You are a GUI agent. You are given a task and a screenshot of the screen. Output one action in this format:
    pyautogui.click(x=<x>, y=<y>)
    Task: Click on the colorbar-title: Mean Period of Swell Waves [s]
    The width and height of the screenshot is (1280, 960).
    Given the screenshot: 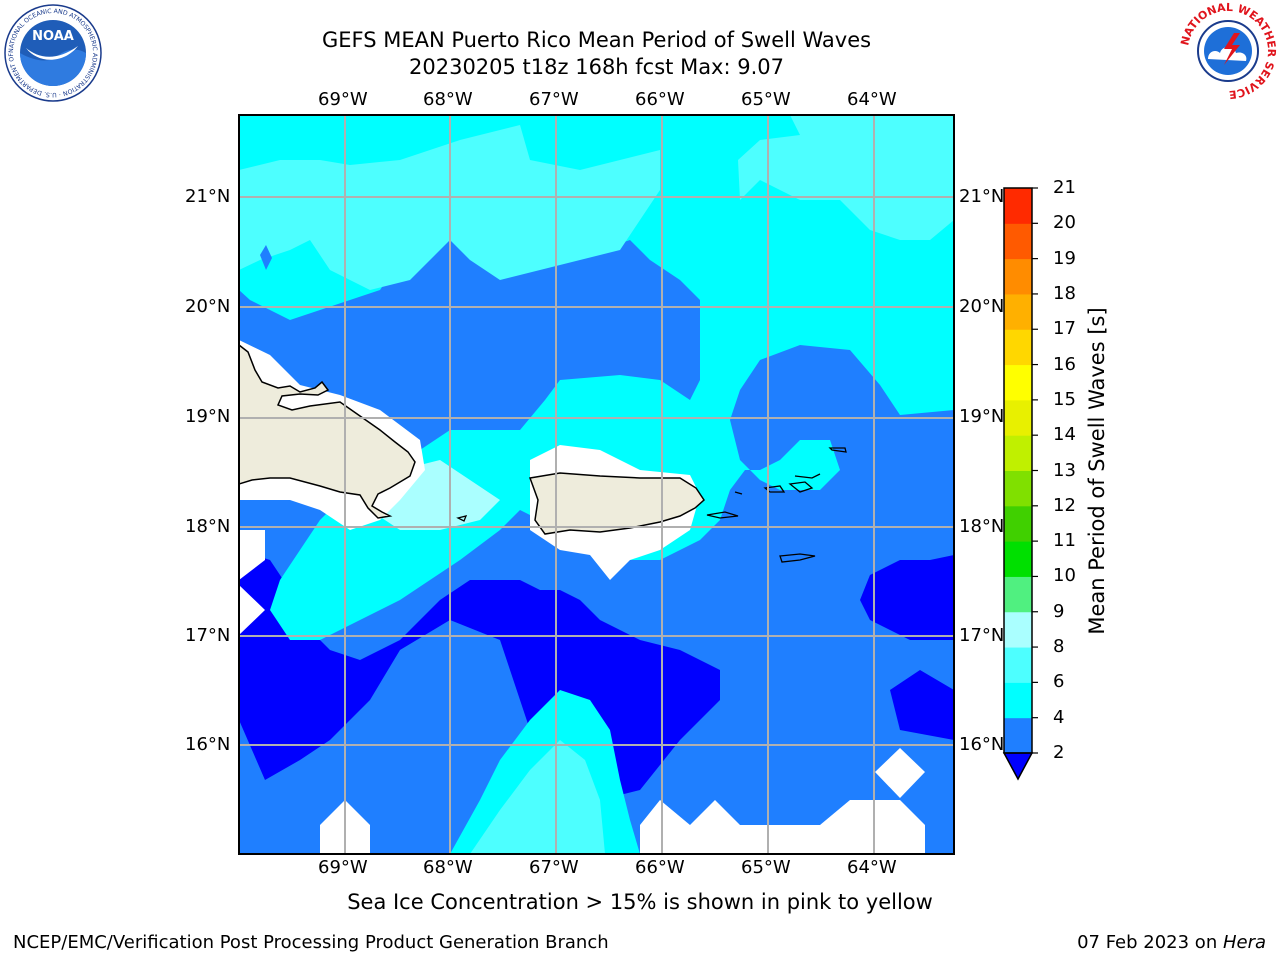 What is the action you would take?
    pyautogui.click(x=1097, y=471)
    